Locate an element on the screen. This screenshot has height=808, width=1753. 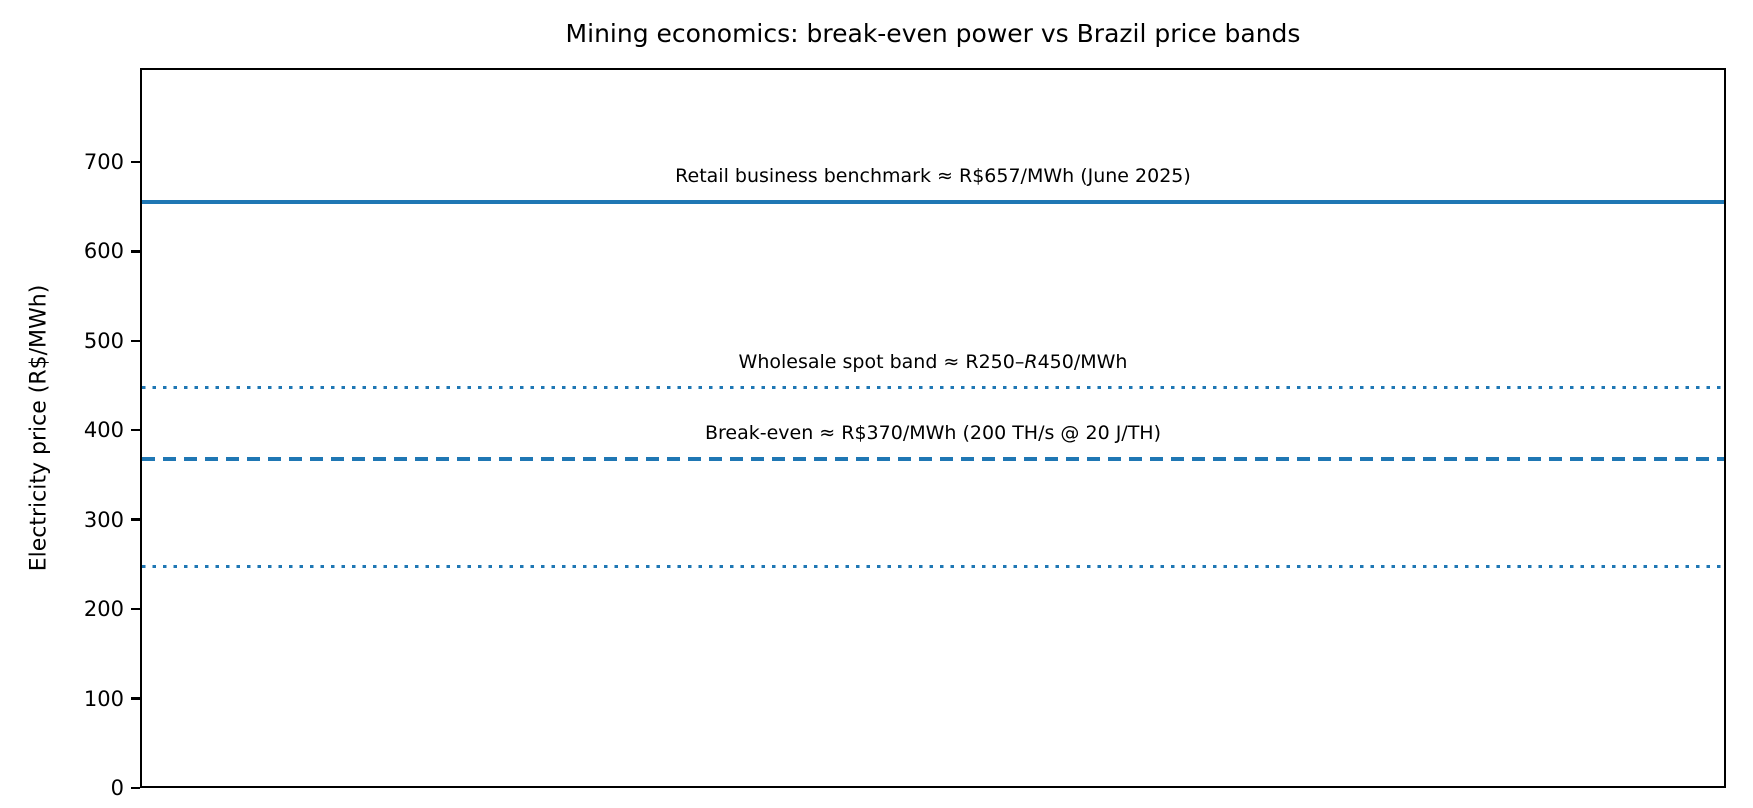
label-part: Wholesale spot band ≈ R250– is located at coordinates (881, 361).